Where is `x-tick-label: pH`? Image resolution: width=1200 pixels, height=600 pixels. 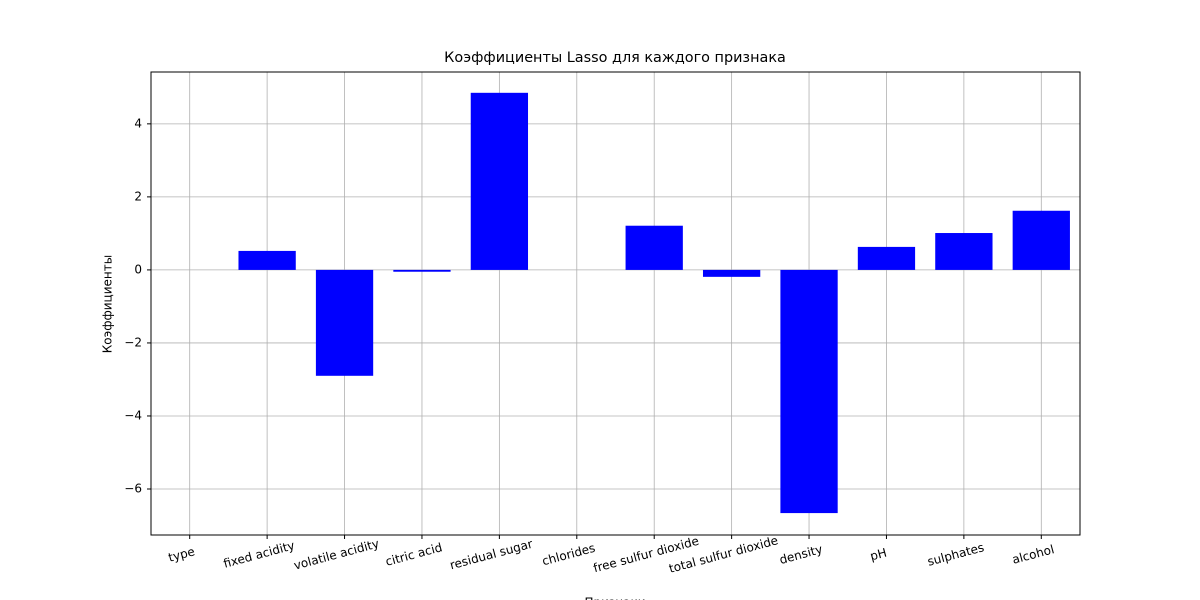 x-tick-label: pH is located at coordinates (878, 555).